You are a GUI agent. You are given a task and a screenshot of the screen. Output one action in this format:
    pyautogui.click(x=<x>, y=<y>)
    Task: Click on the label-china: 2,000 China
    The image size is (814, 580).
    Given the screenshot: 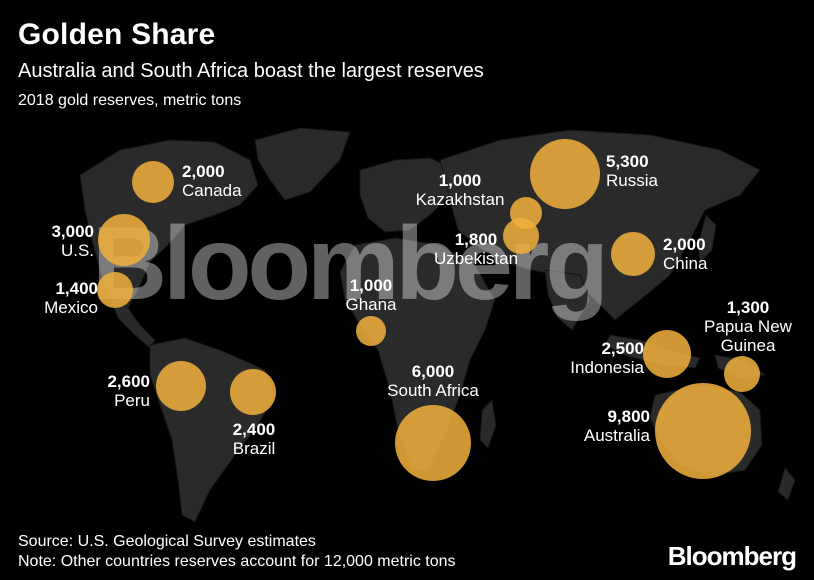 What is the action you would take?
    pyautogui.click(x=685, y=254)
    